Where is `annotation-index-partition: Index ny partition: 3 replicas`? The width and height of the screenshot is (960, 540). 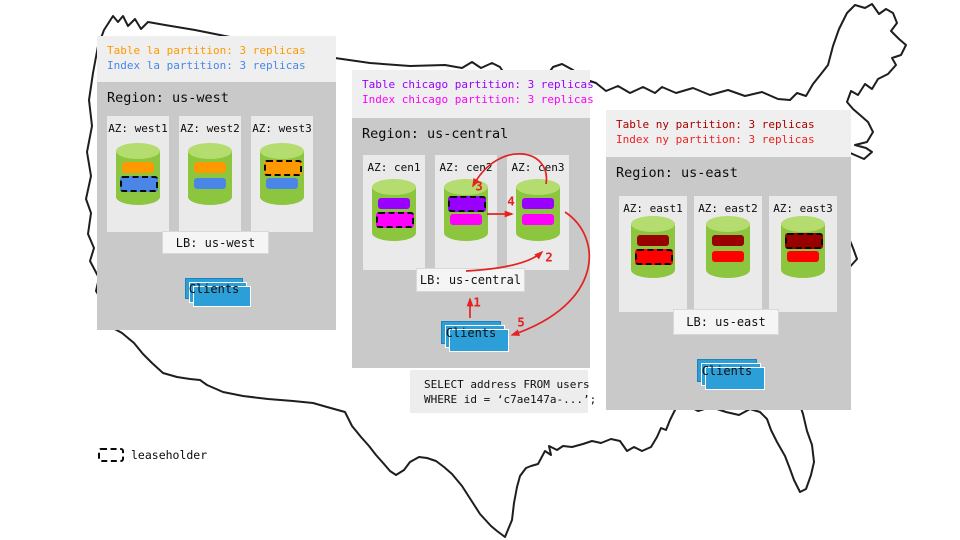
annotation-index-partition: Index ny partition: 3 replicas is located at coordinates (715, 139).